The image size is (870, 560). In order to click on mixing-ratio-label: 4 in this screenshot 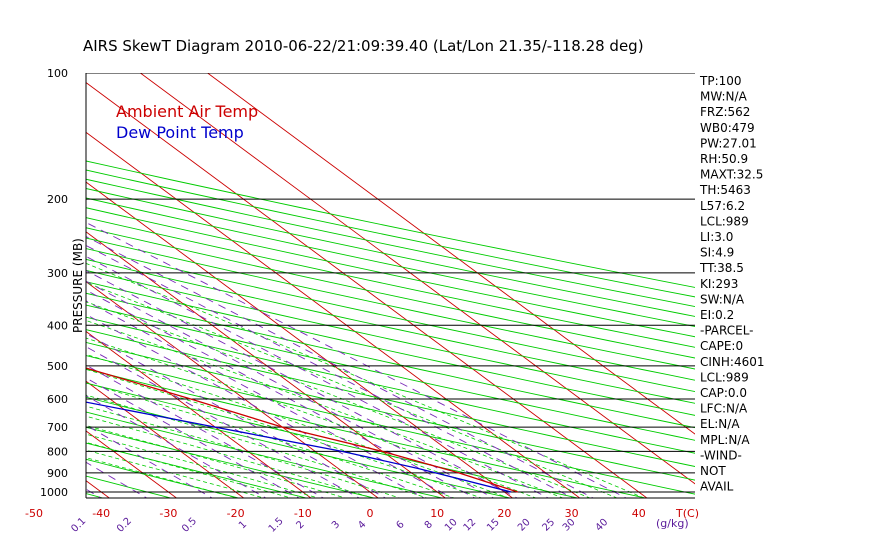, I will do `click(362, 525)`.